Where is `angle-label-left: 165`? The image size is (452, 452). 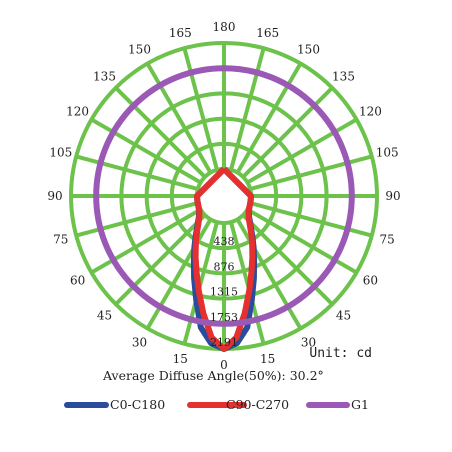
angle-label-left: 165 is located at coordinates (180, 33).